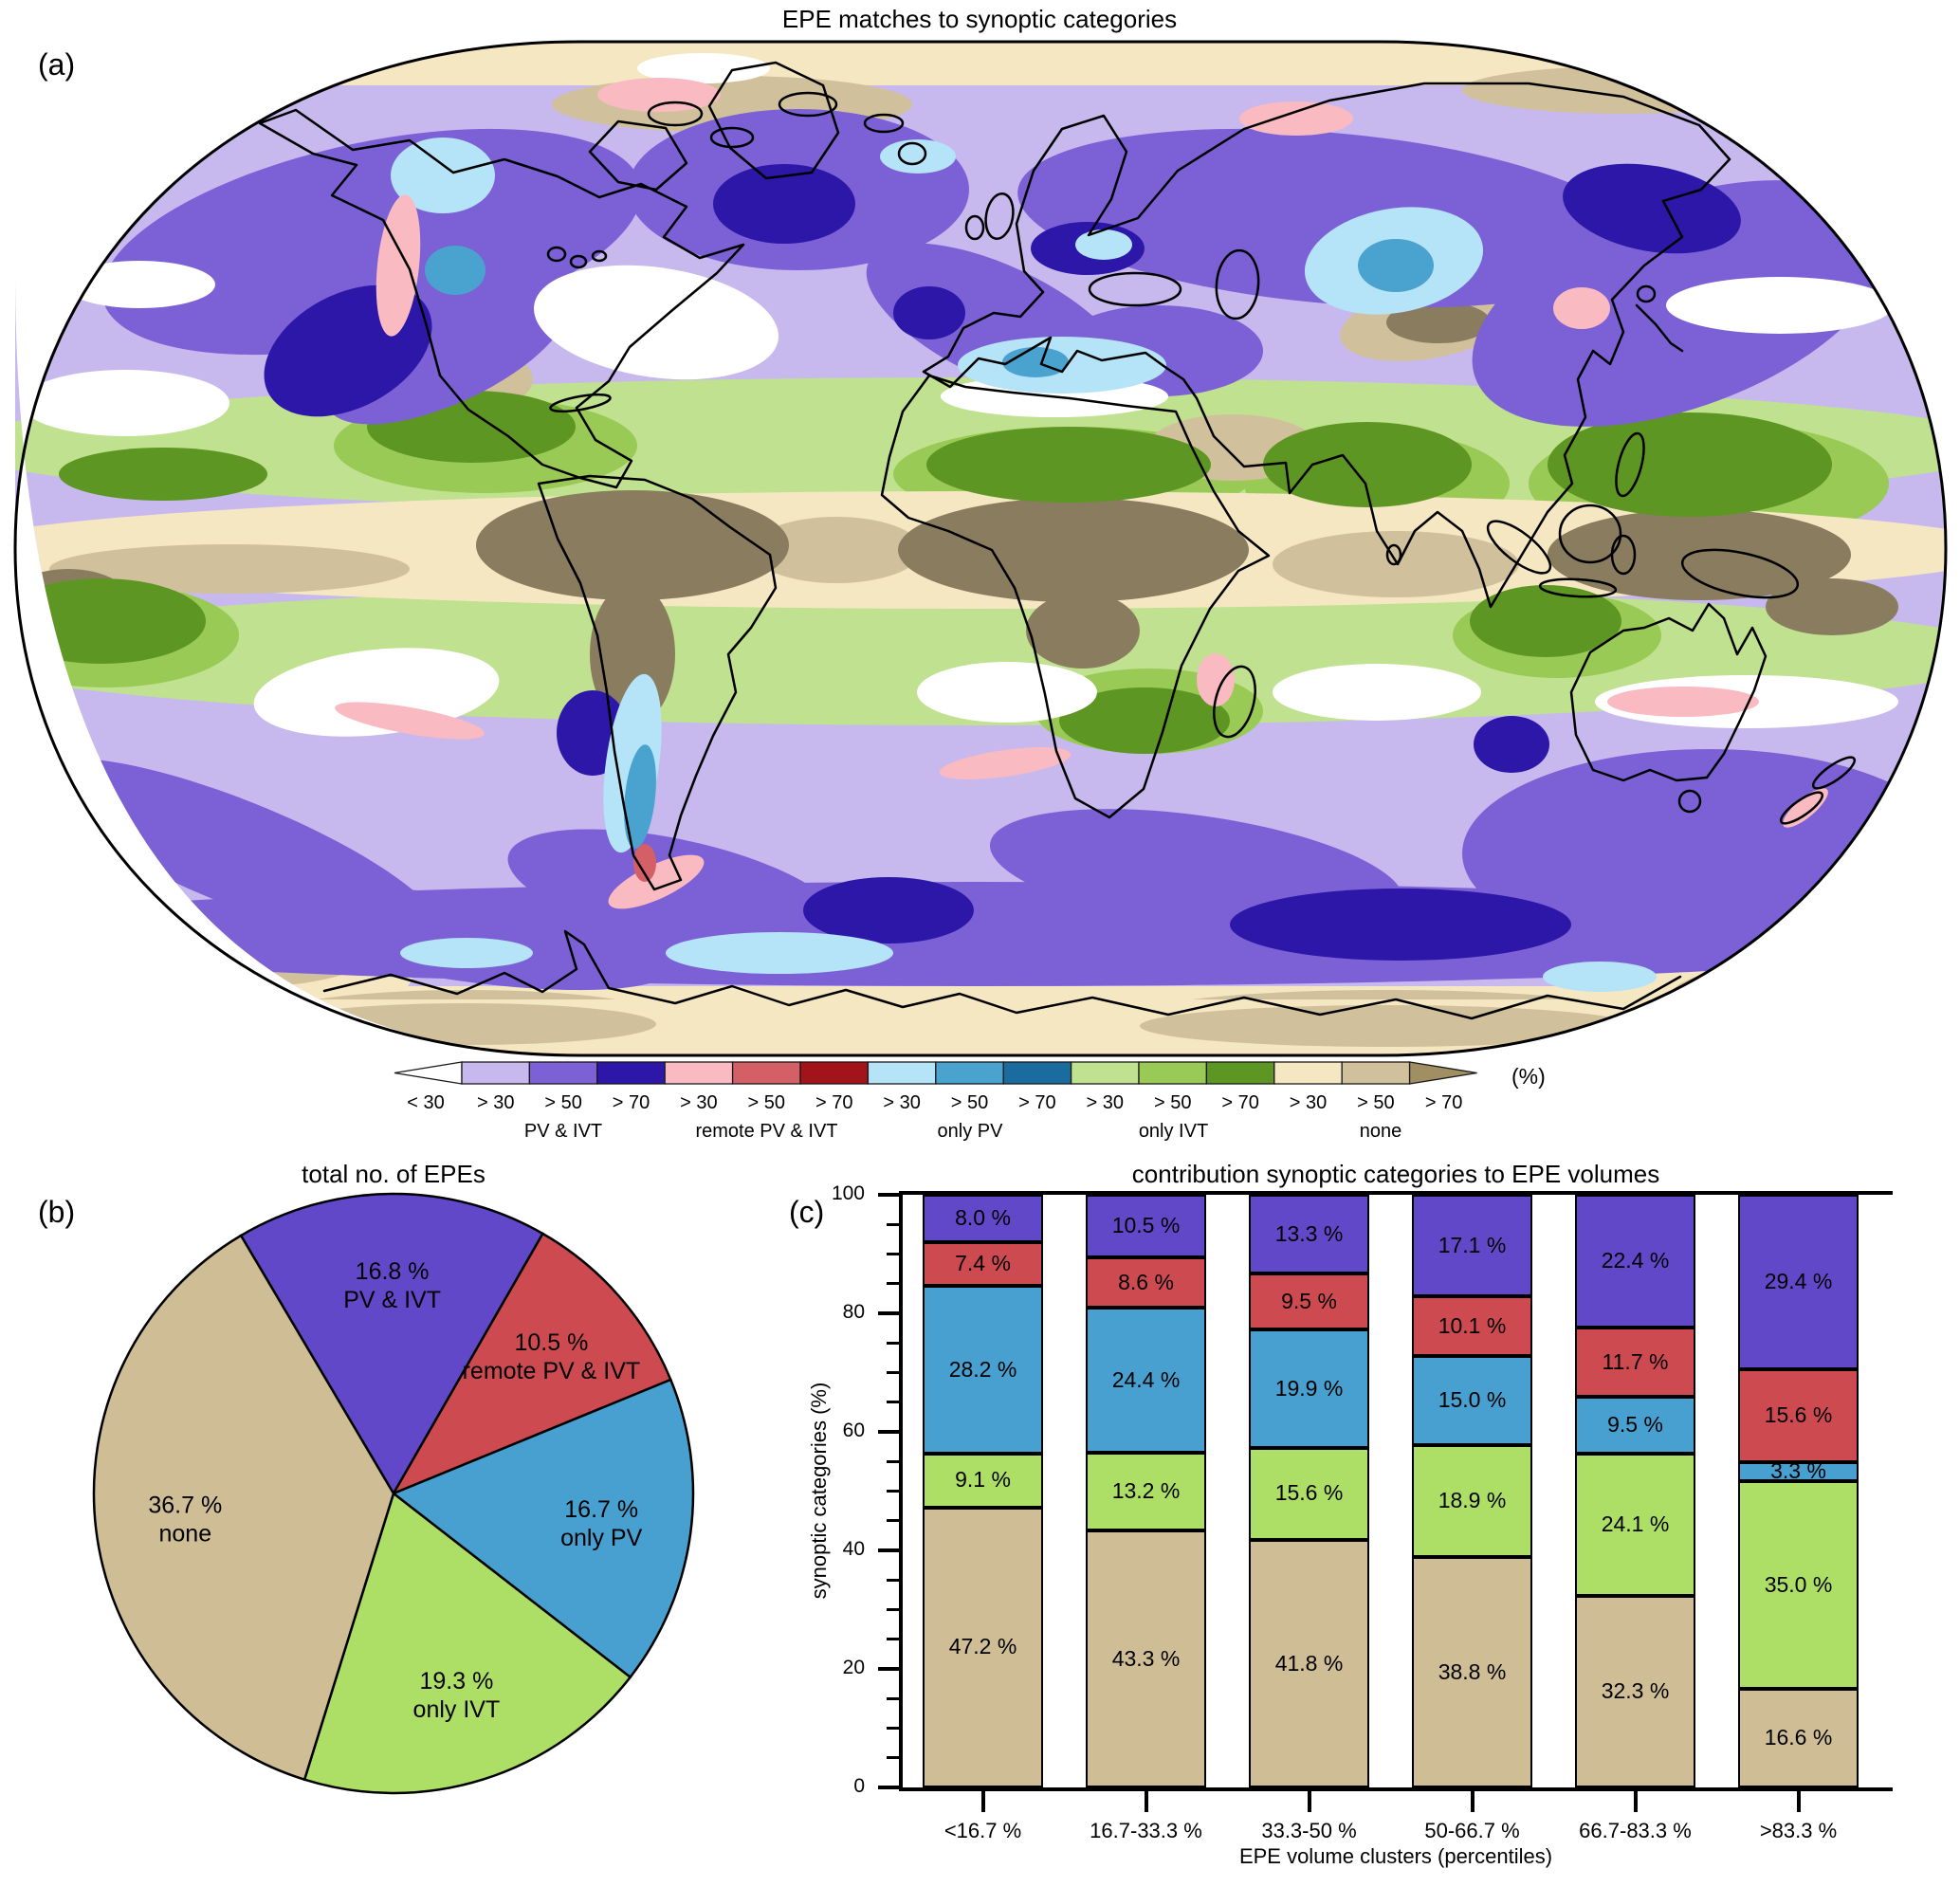 Image resolution: width=1960 pixels, height=1887 pixels. Describe the element at coordinates (1798, 1737) in the screenshot. I see `bar-segment-label: 16.6 %` at that location.